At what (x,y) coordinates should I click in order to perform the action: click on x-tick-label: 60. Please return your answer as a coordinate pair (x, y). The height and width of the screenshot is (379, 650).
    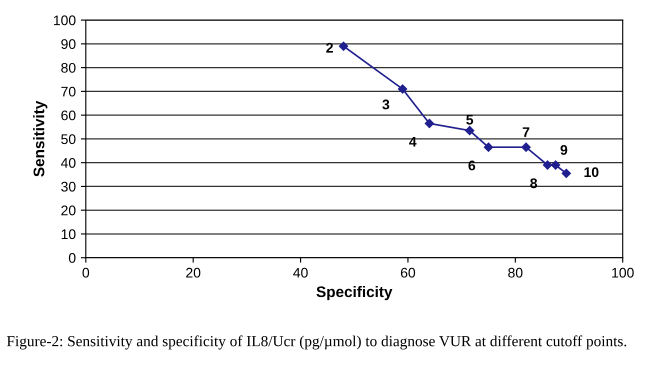
    Looking at the image, I should click on (408, 273).